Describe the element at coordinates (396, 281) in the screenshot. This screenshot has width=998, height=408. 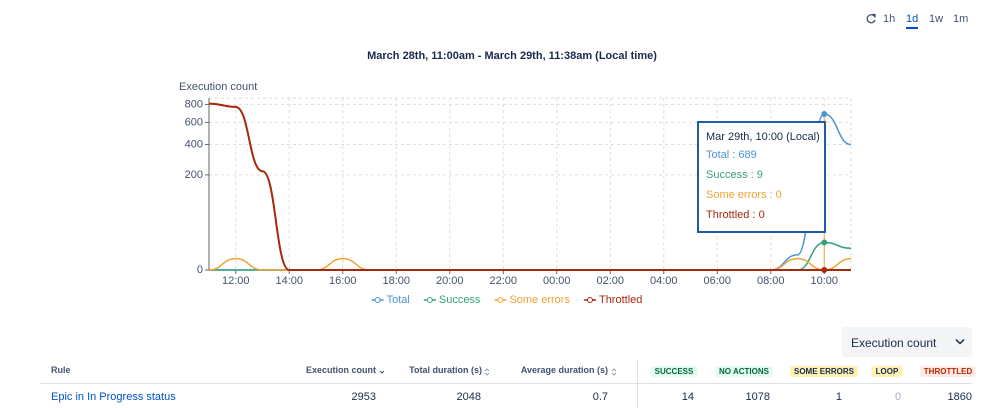
I see `x-tick-label: 18:00` at that location.